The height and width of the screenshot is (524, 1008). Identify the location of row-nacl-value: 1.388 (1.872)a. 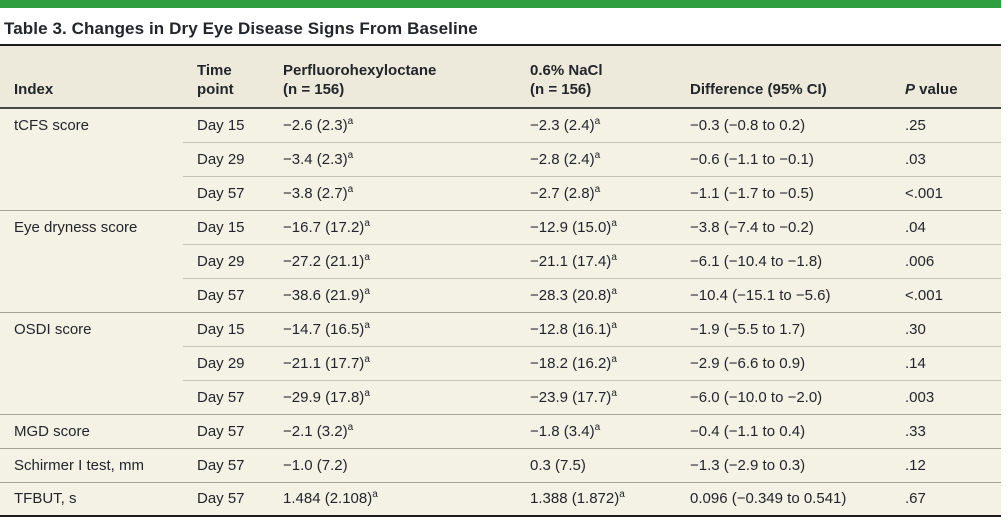
(596, 498).